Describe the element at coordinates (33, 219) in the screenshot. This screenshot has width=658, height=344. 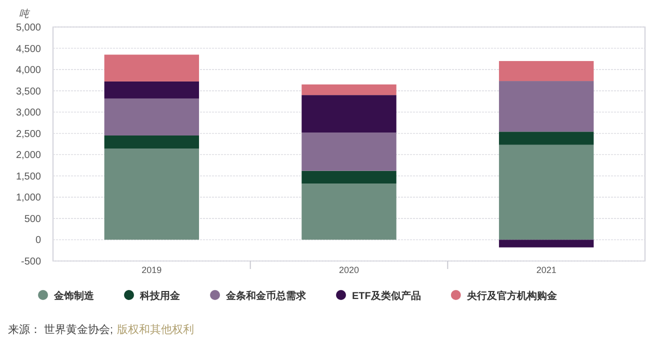
I see `y-tick-label: 500` at that location.